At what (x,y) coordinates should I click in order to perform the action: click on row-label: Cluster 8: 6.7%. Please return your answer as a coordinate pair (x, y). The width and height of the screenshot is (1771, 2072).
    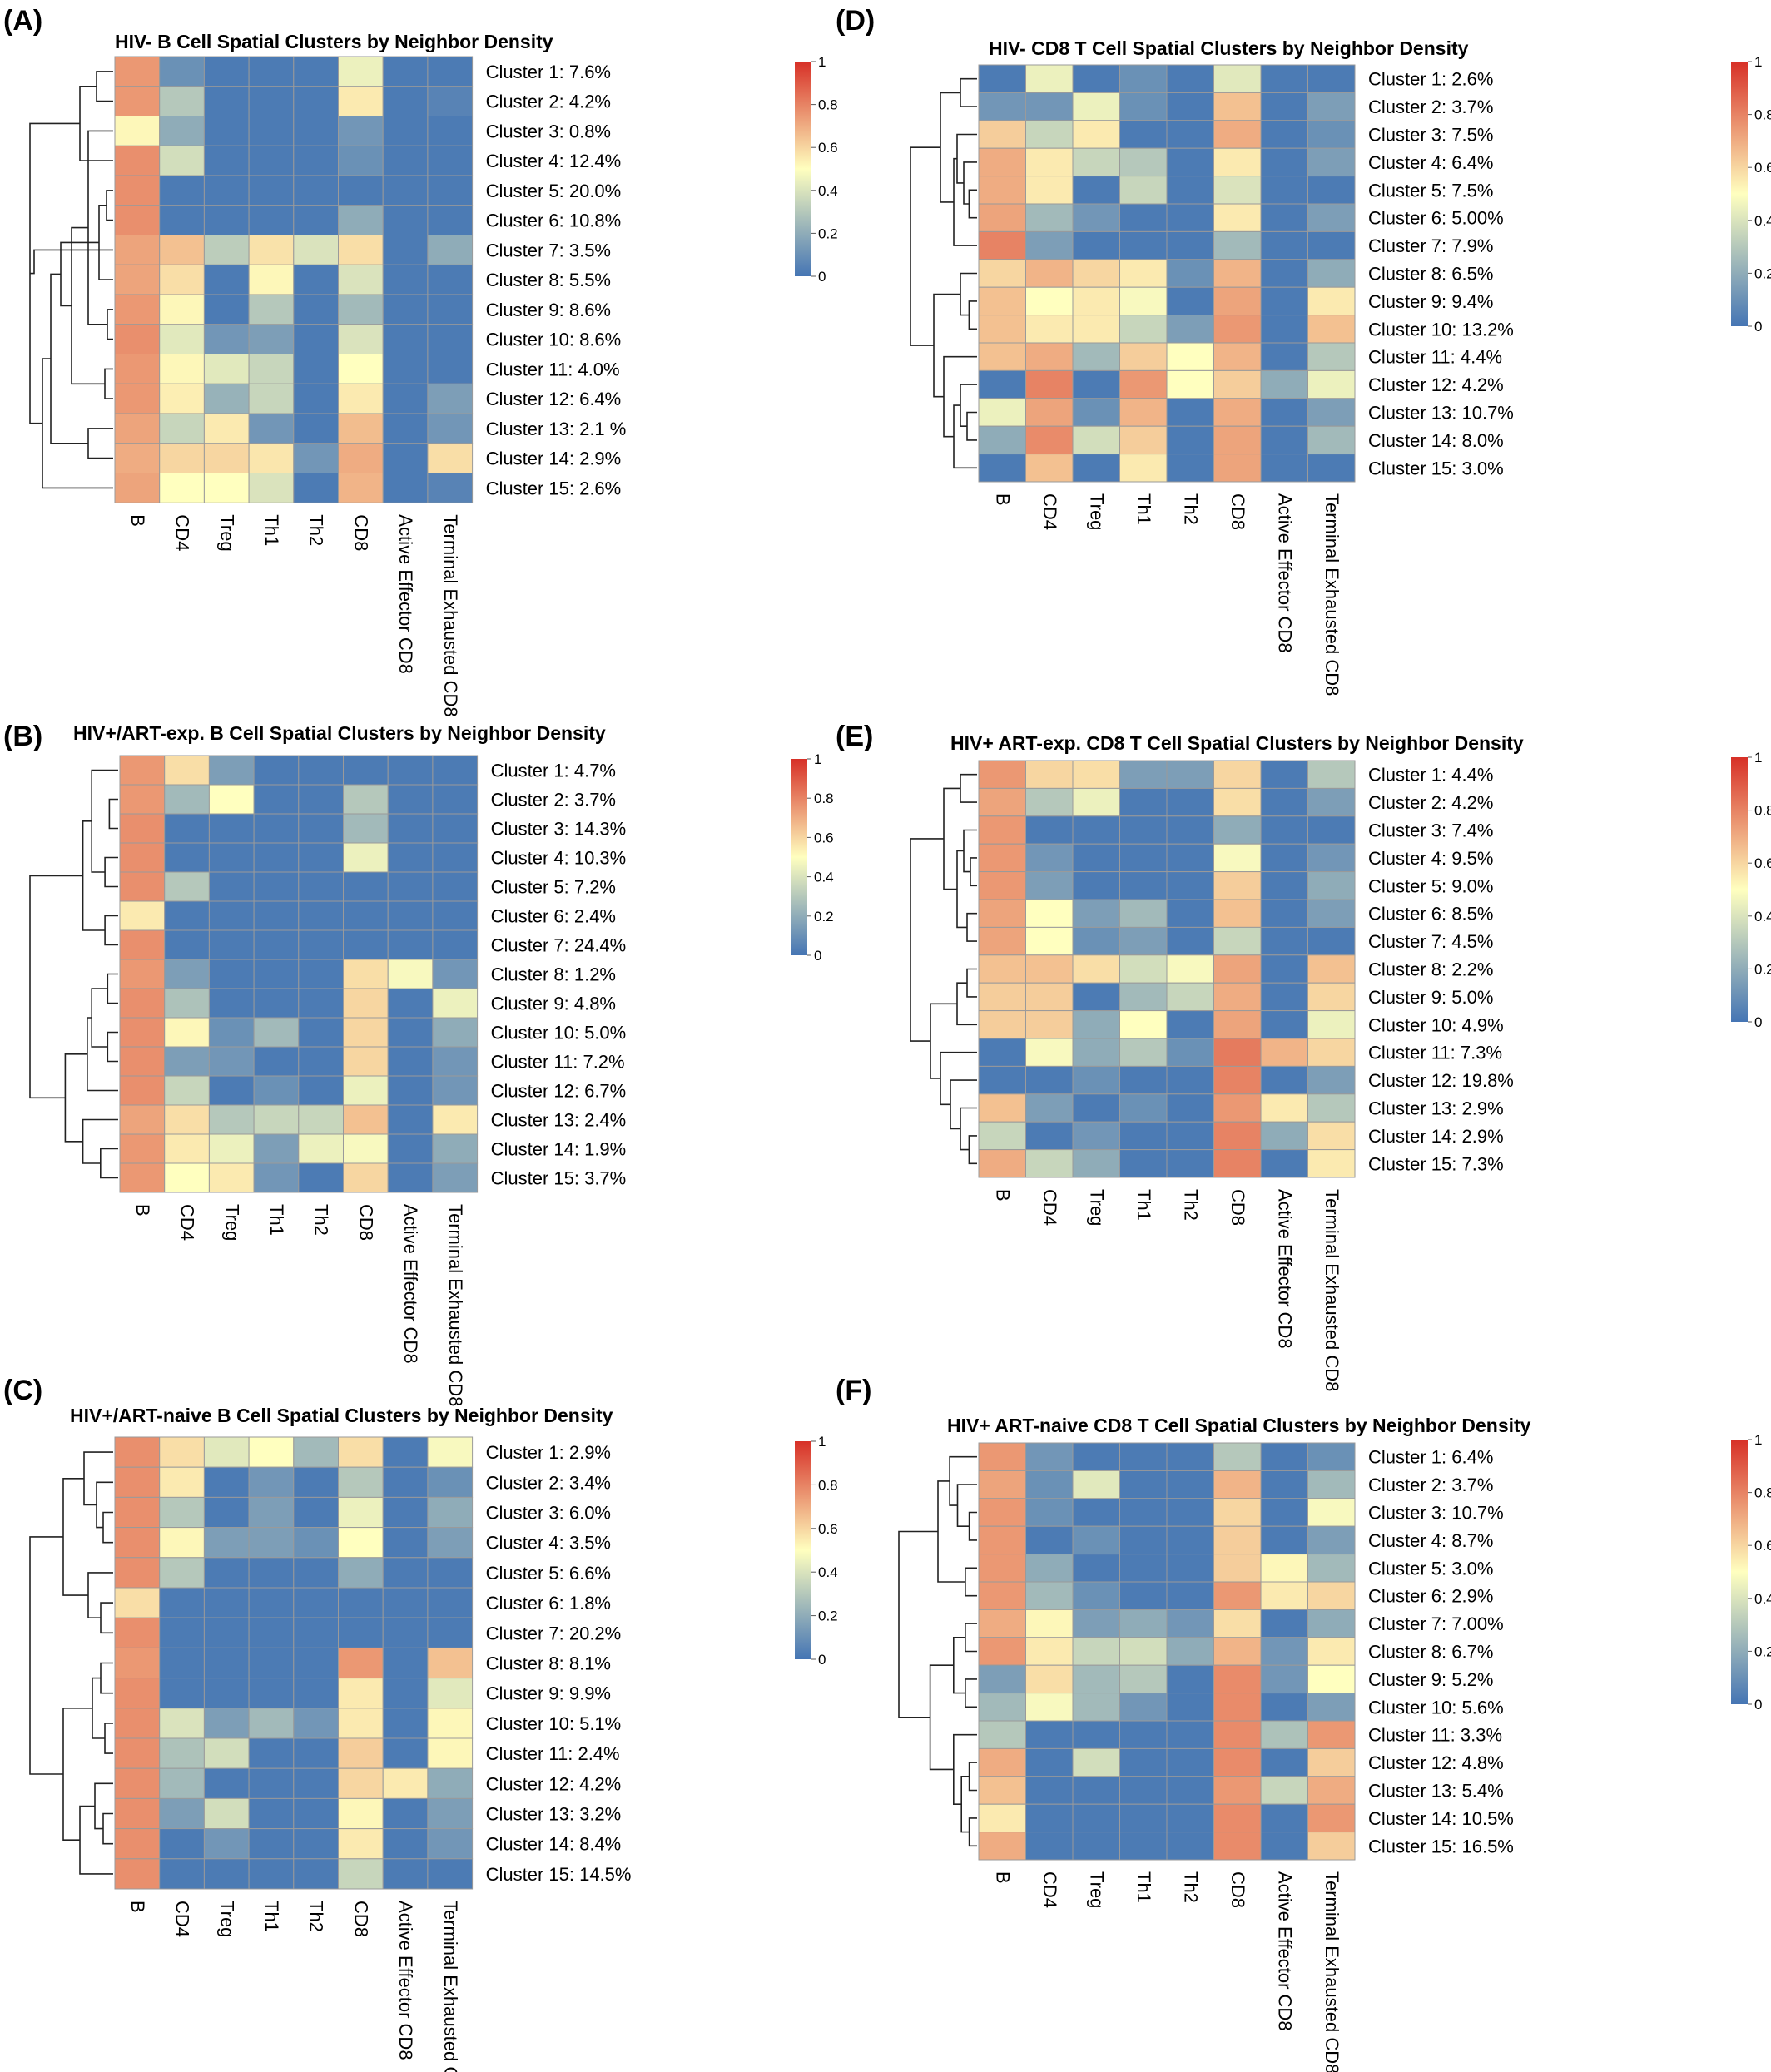
    Looking at the image, I should click on (1430, 1652).